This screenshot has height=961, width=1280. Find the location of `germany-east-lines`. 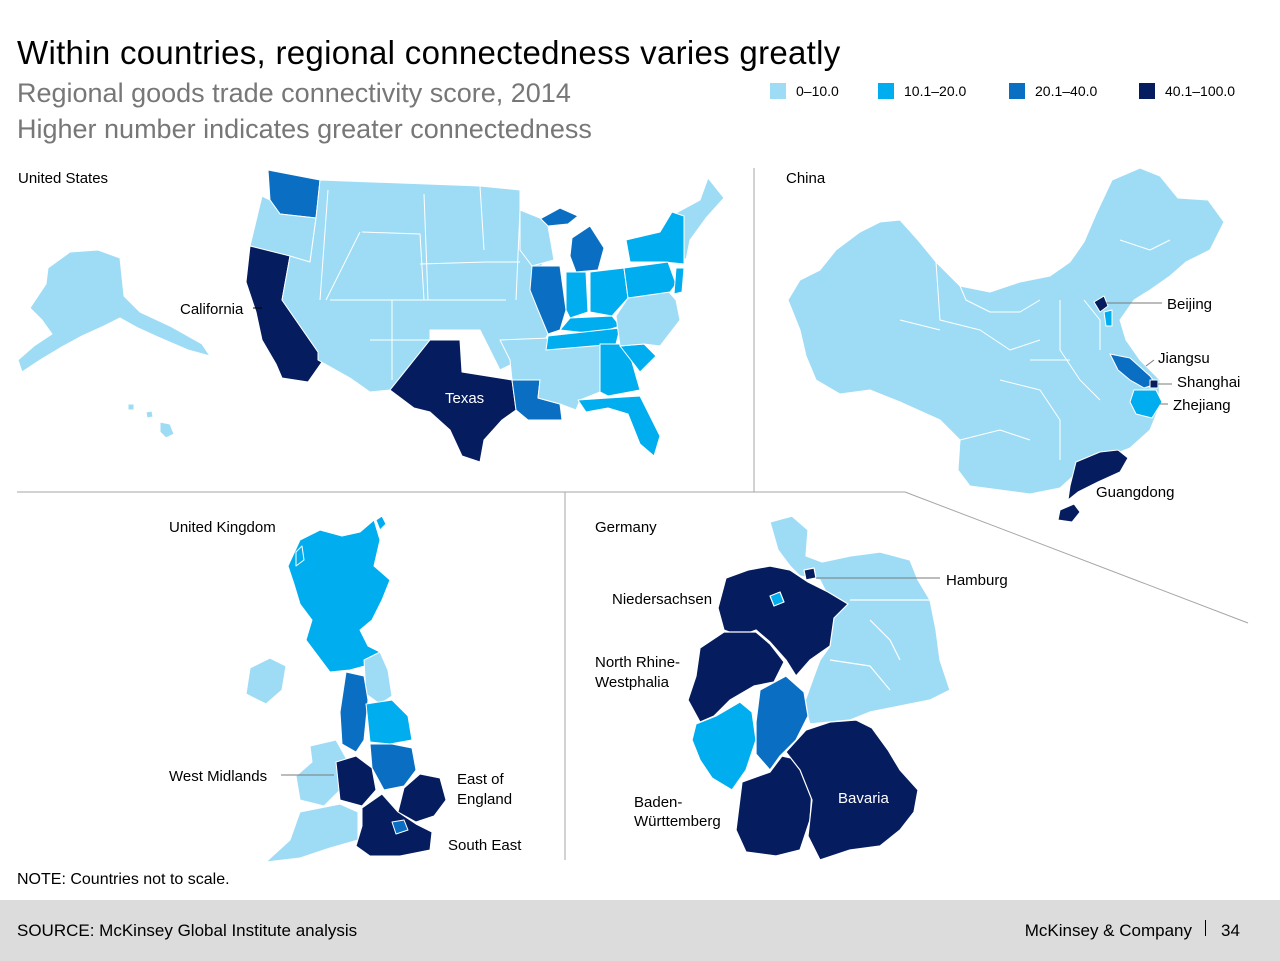

germany-east-lines is located at coordinates (879, 645).